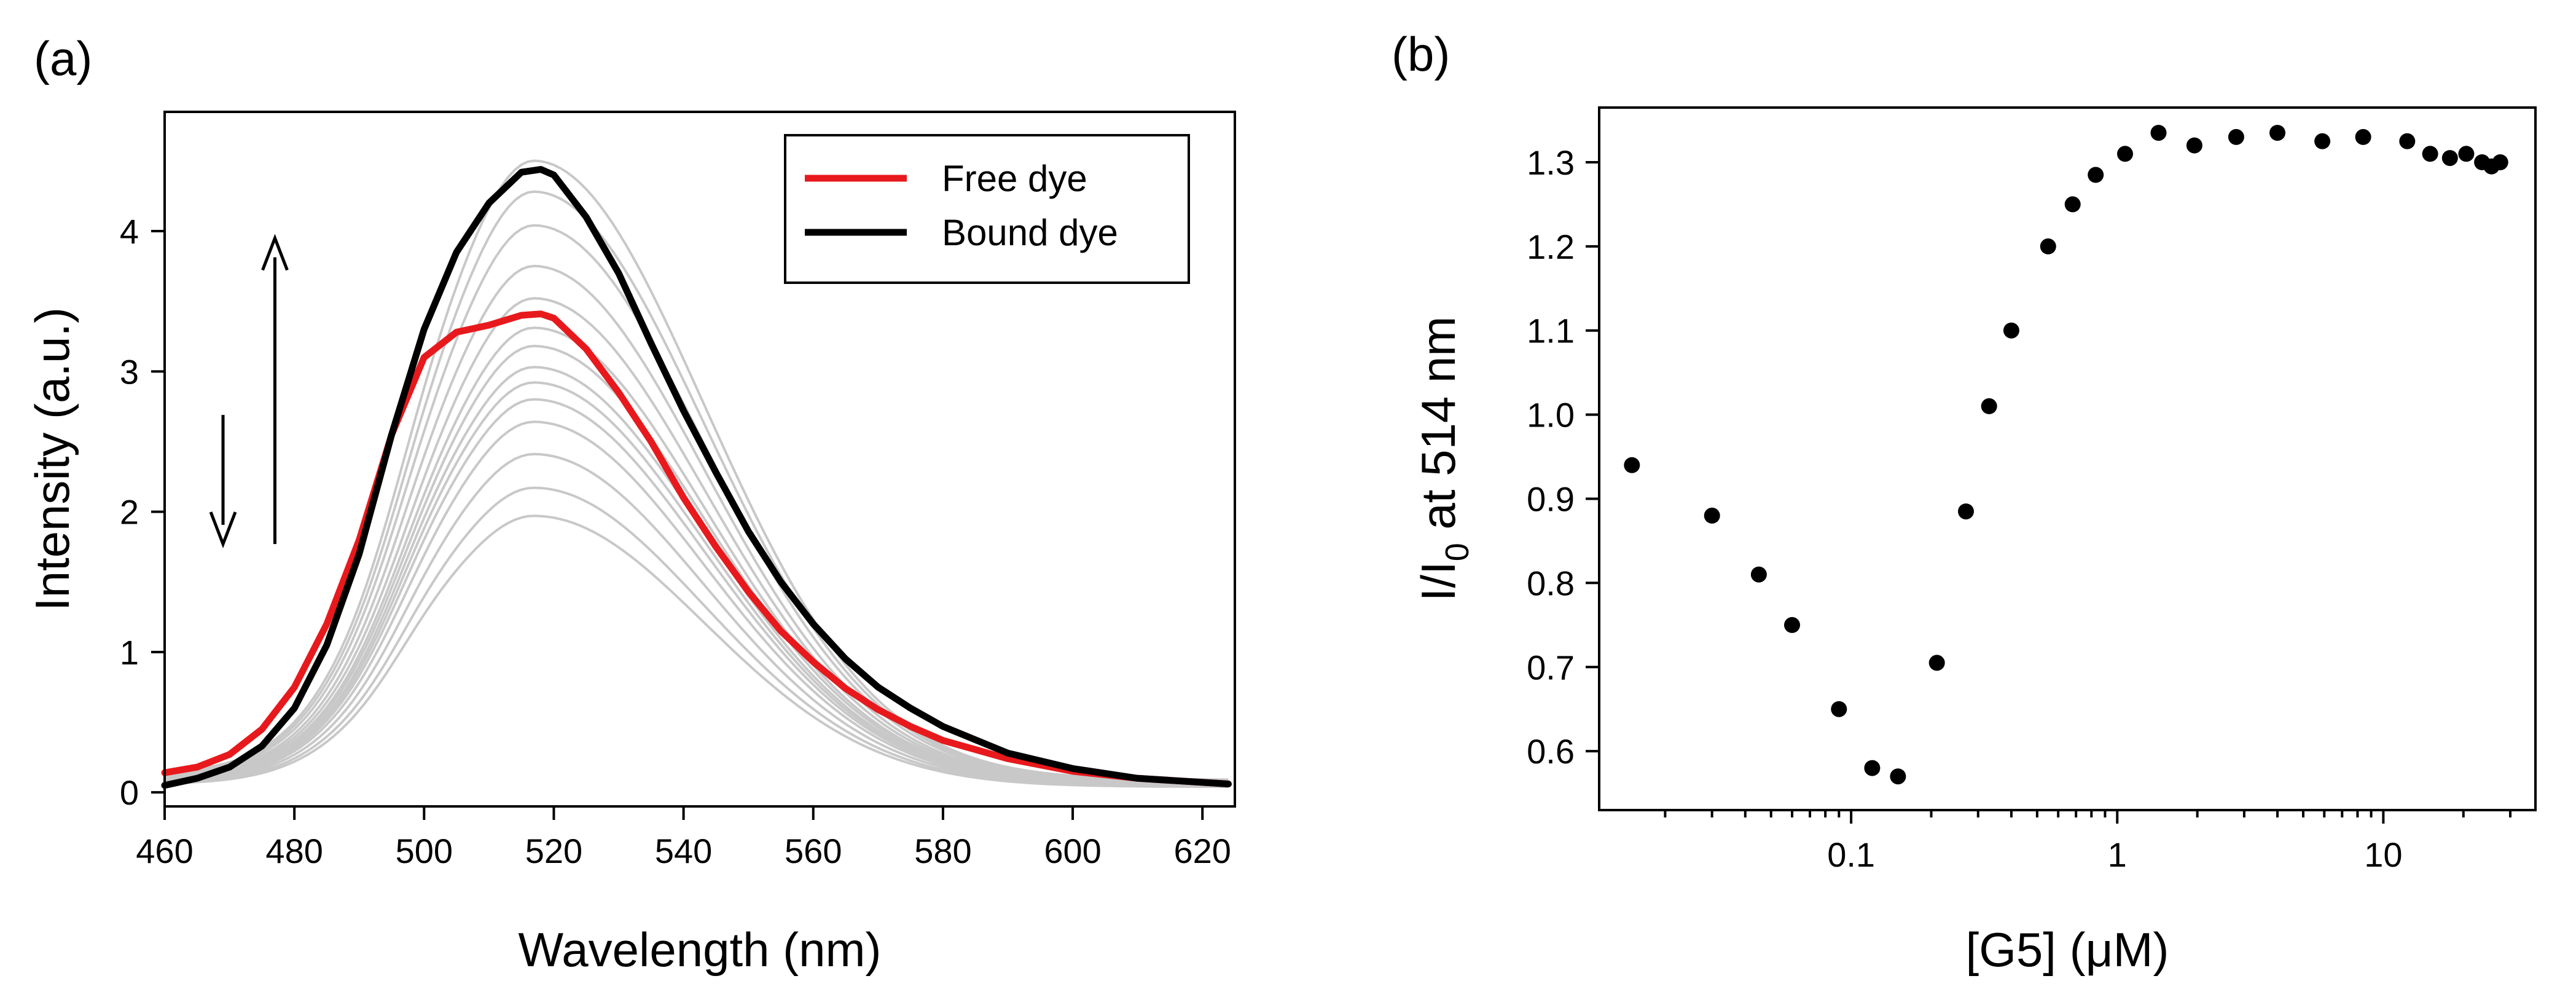  What do you see at coordinates (1563, 457) in the screenshot?
I see `y-axis-b: 0.6 0.7 0.8 0.9 1.0 1.1 1.2 1.3` at bounding box center [1563, 457].